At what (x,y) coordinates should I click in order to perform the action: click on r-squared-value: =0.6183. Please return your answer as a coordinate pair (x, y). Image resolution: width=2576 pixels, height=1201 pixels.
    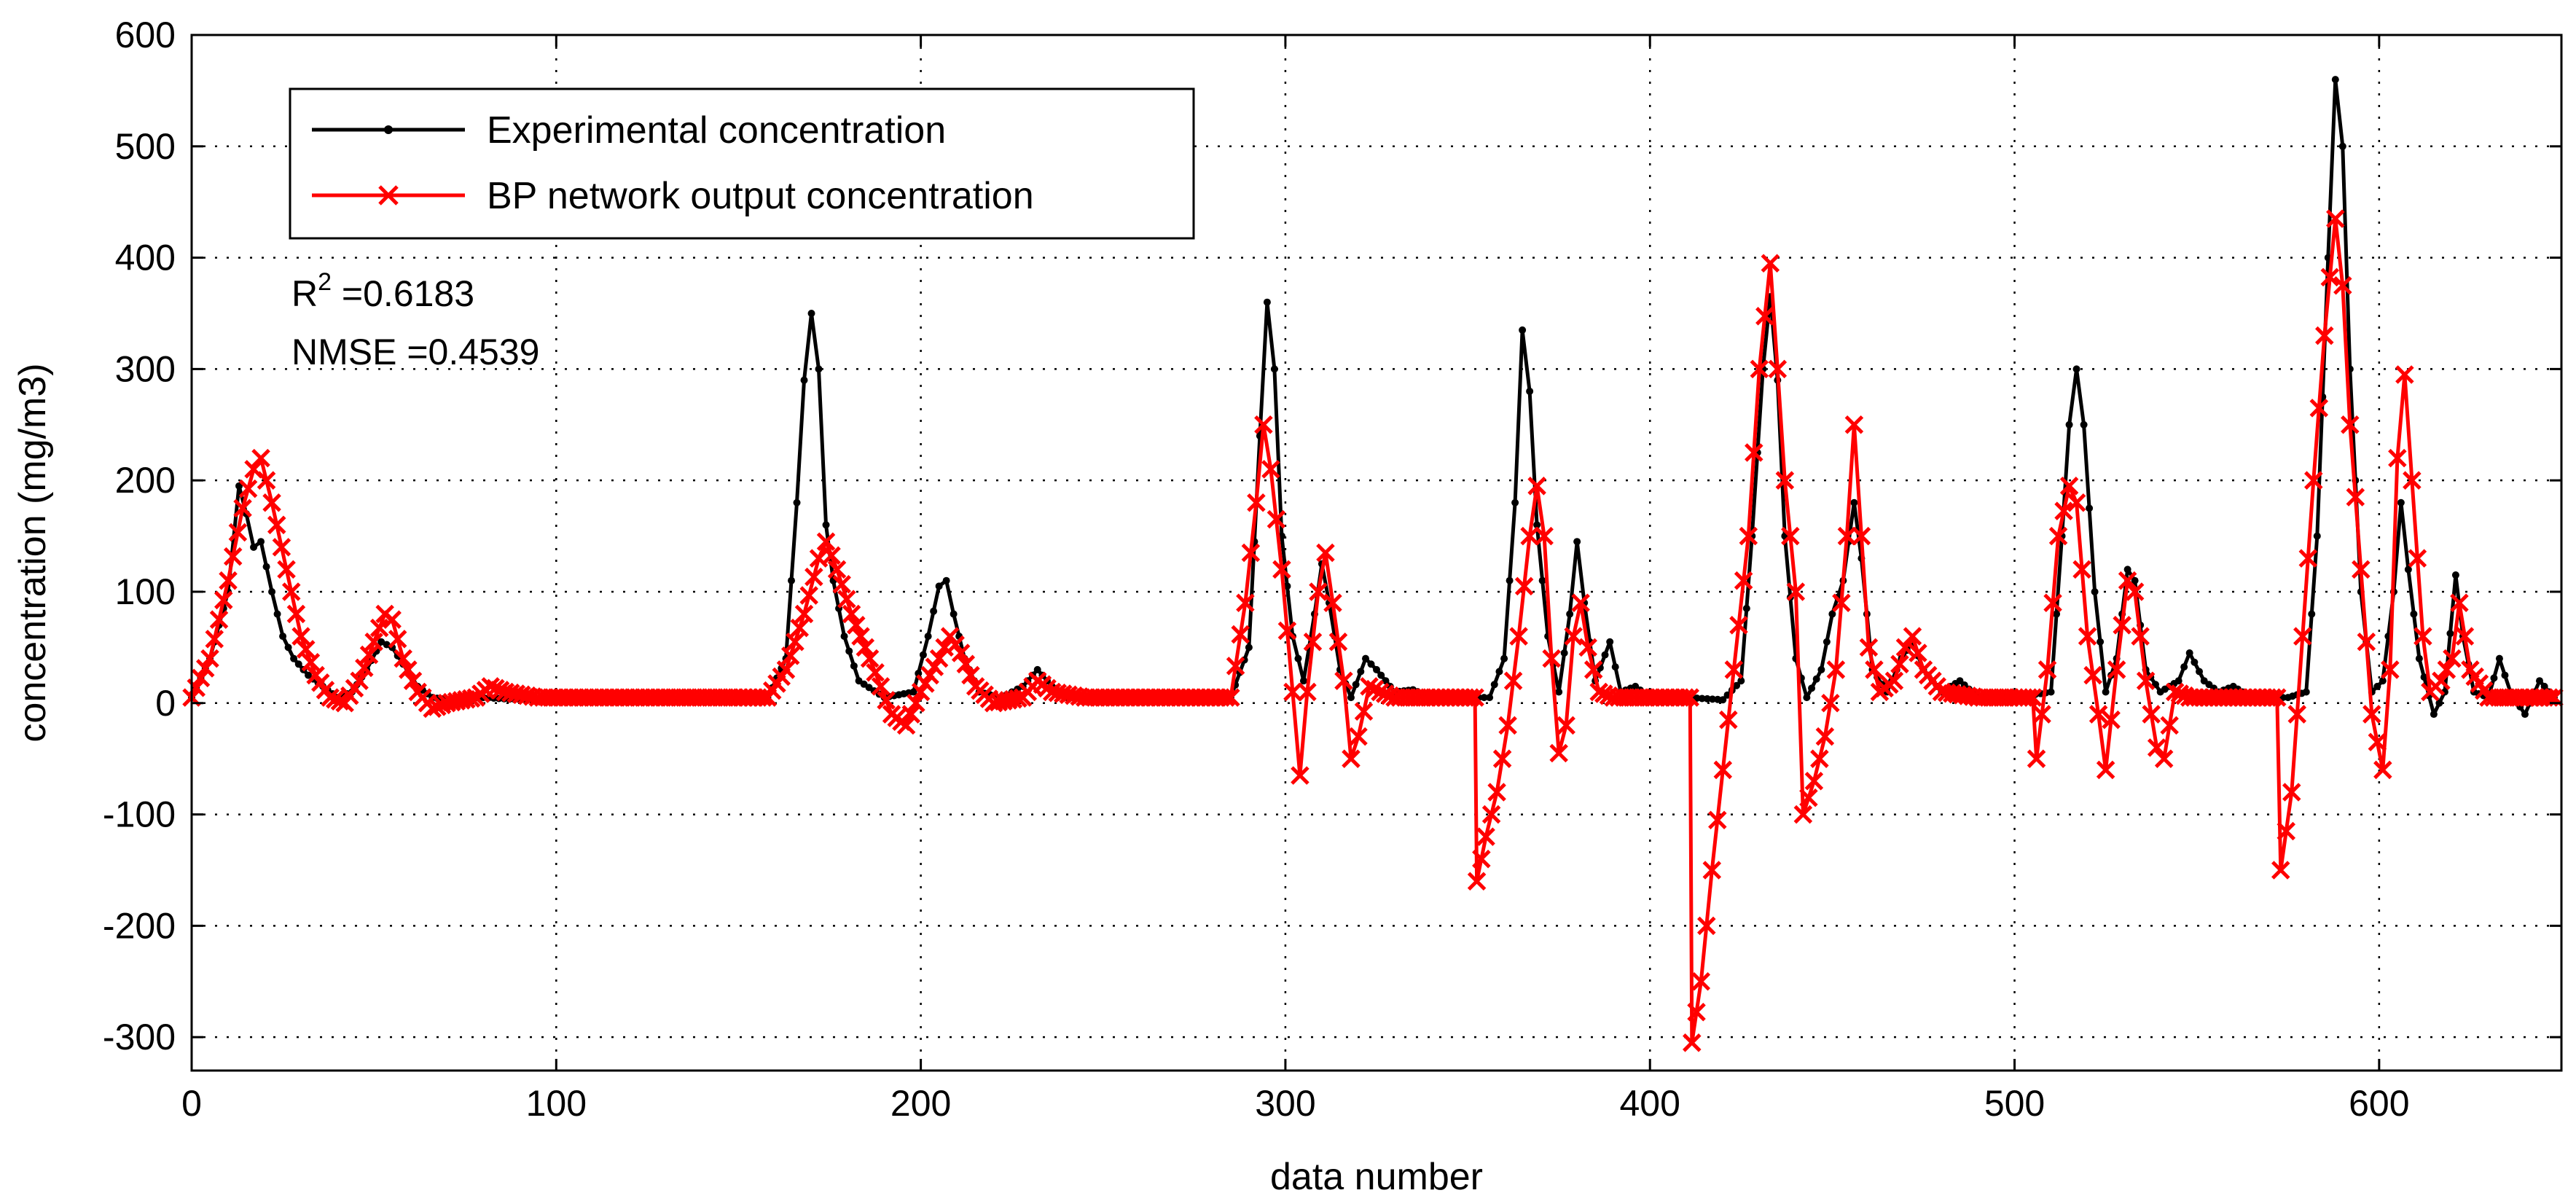
    Looking at the image, I should click on (403, 293).